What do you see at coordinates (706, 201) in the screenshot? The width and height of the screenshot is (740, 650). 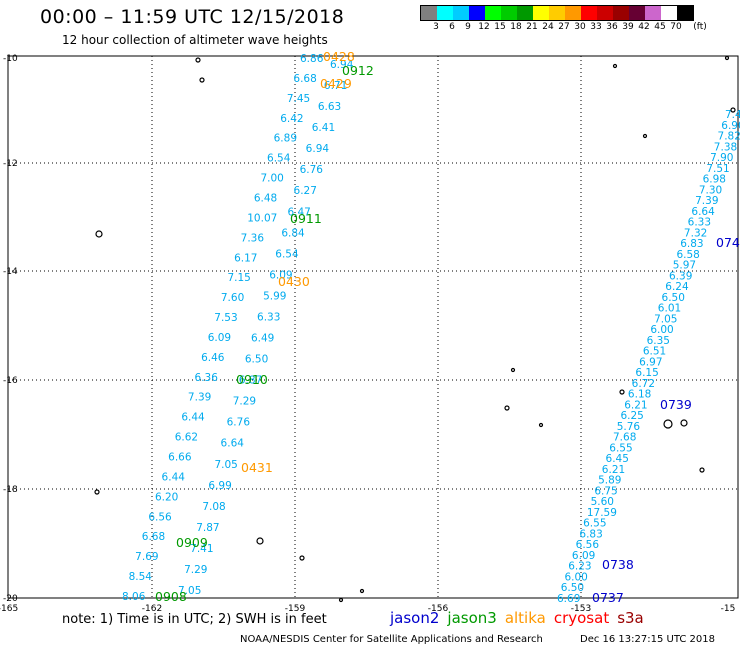 I see `track-c-value: 7.39` at bounding box center [706, 201].